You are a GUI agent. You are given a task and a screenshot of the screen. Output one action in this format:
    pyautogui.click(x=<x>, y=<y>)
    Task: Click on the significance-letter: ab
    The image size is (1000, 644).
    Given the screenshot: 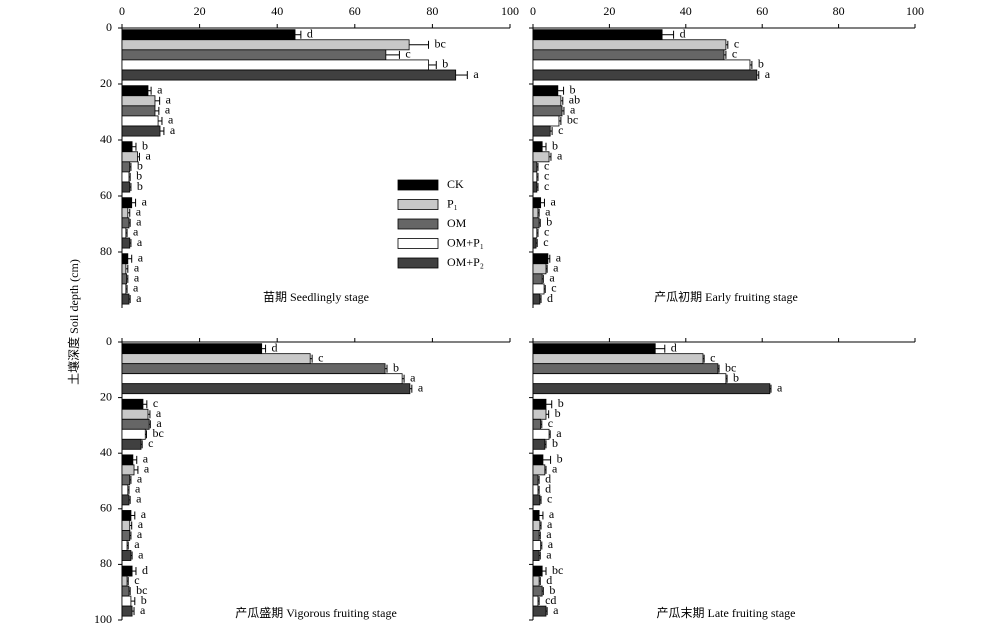 What is the action you would take?
    pyautogui.click(x=574, y=100)
    